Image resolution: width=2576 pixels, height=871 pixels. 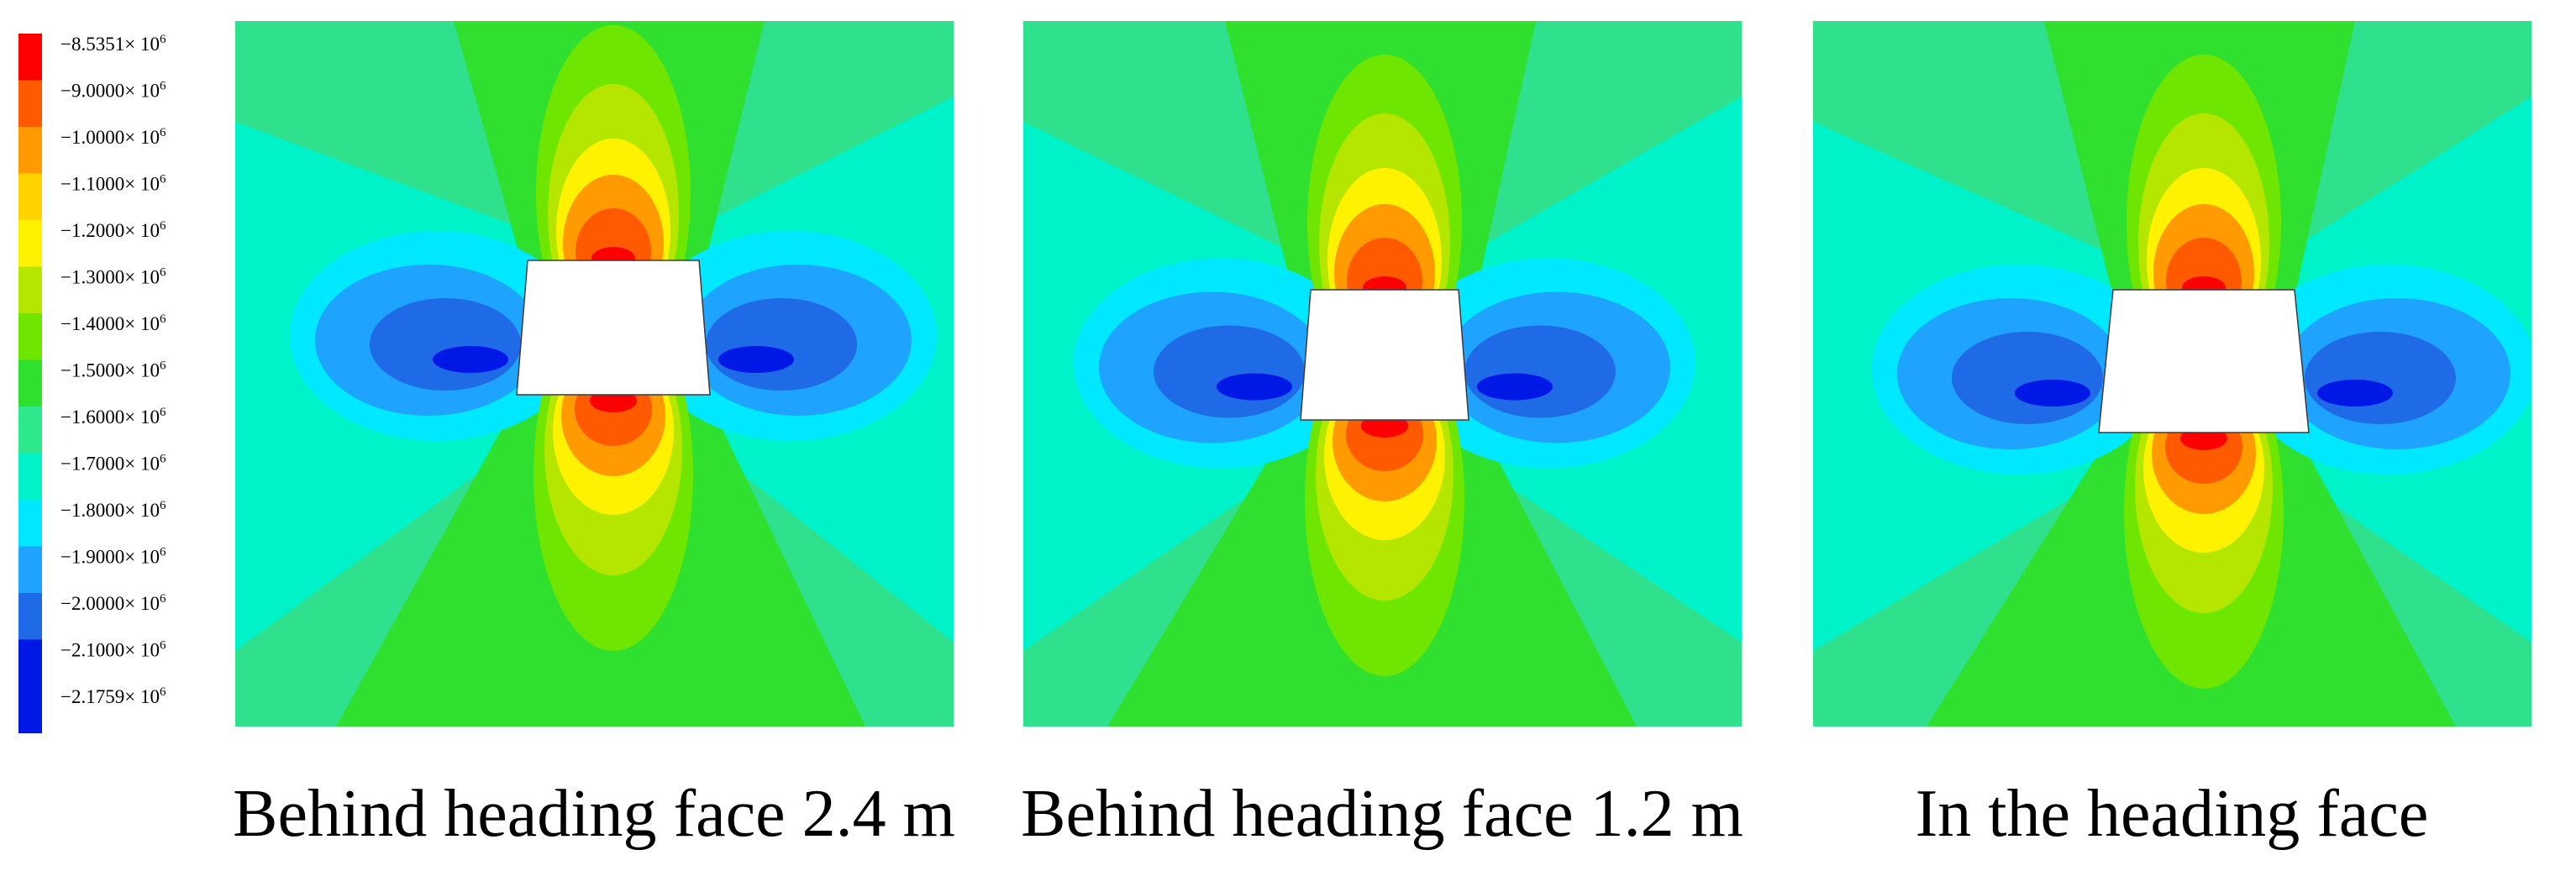 I want to click on legend-label: −2.1759× 10⁶, so click(x=113, y=696).